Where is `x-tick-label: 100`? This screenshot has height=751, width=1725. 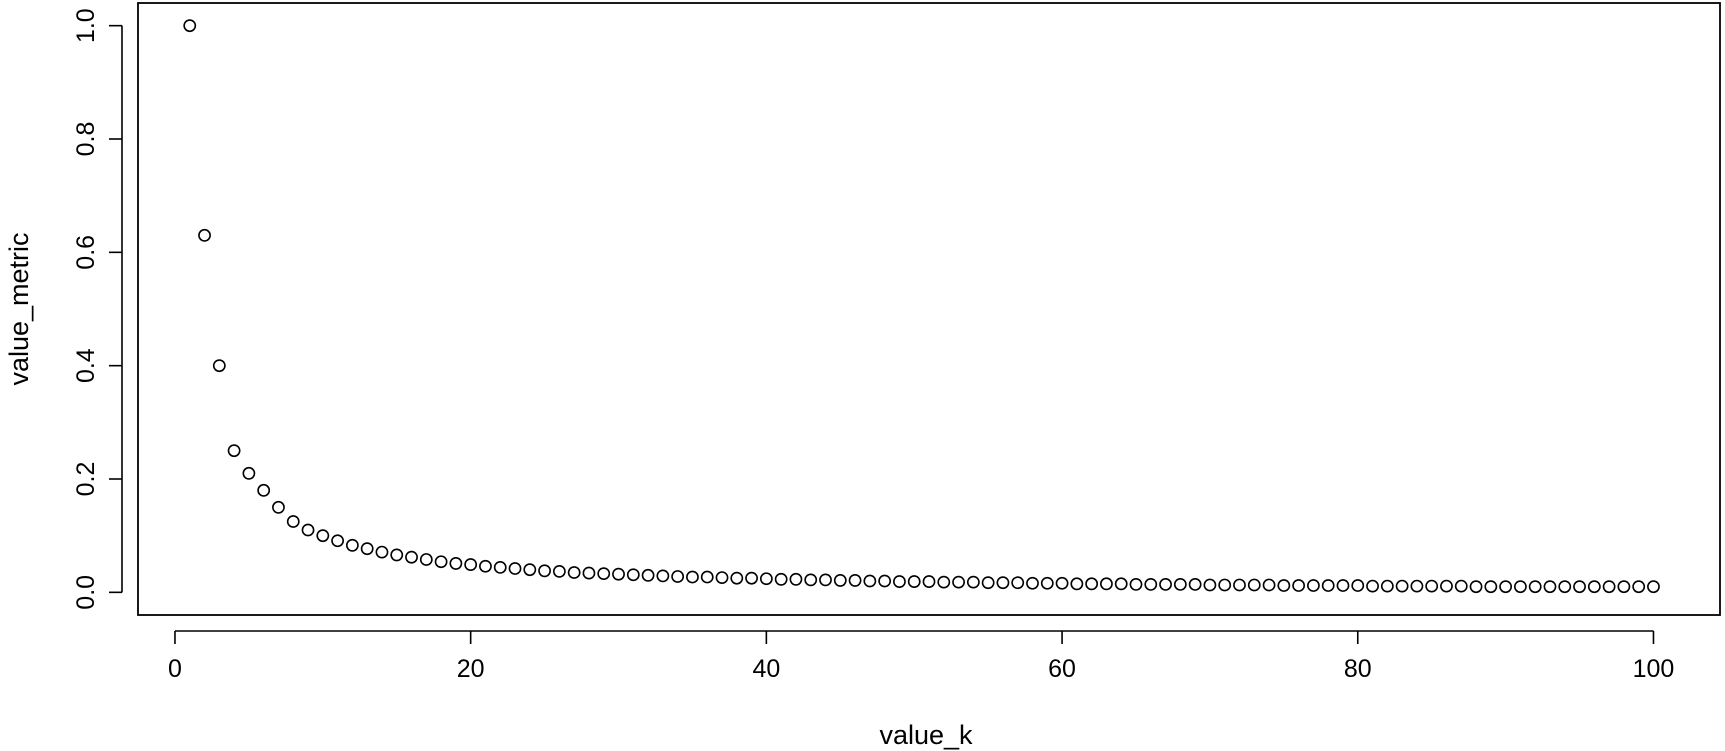 x-tick-label: 100 is located at coordinates (1654, 669).